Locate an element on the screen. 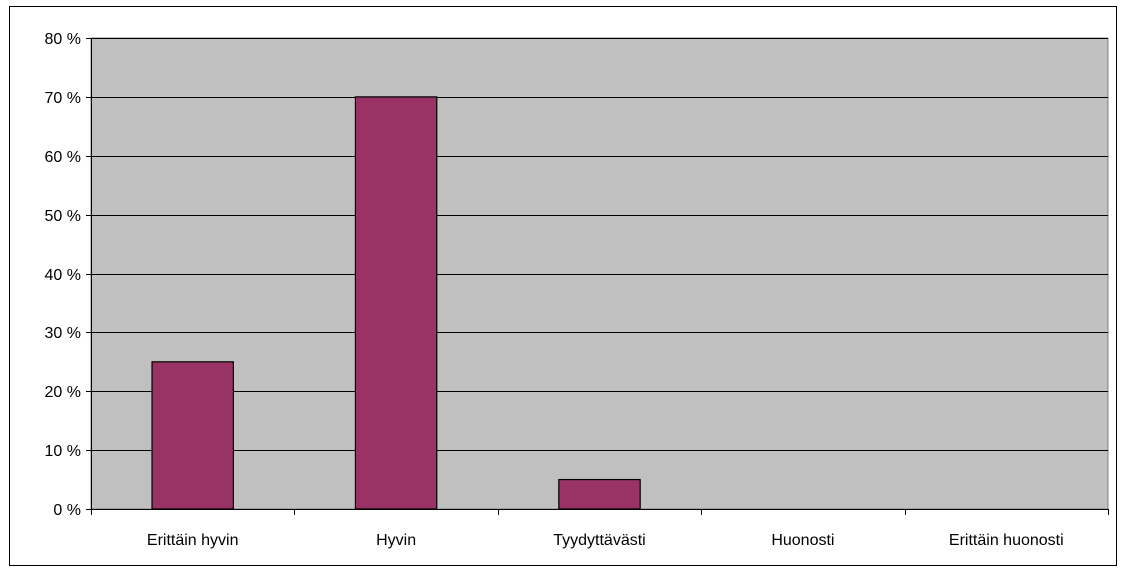 This screenshot has height=572, width=1123. x-category-label: Erittäin hyvin is located at coordinates (193, 540).